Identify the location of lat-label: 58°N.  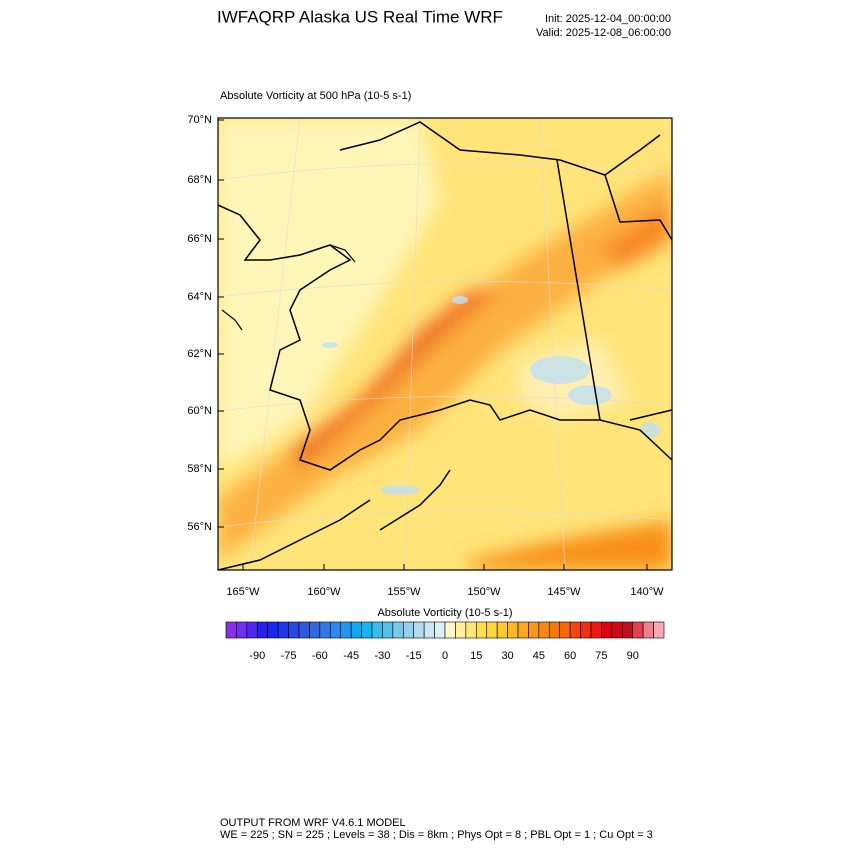
(199, 469).